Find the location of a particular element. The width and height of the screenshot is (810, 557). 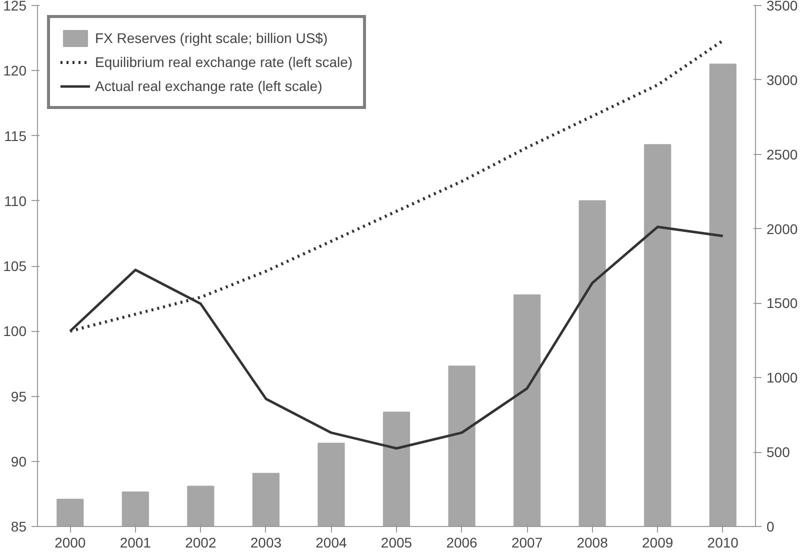

x-tick-label: 2010 is located at coordinates (723, 542).